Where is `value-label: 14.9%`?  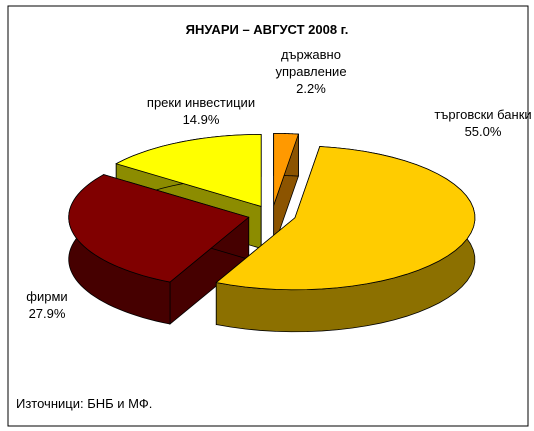 value-label: 14.9% is located at coordinates (201, 119).